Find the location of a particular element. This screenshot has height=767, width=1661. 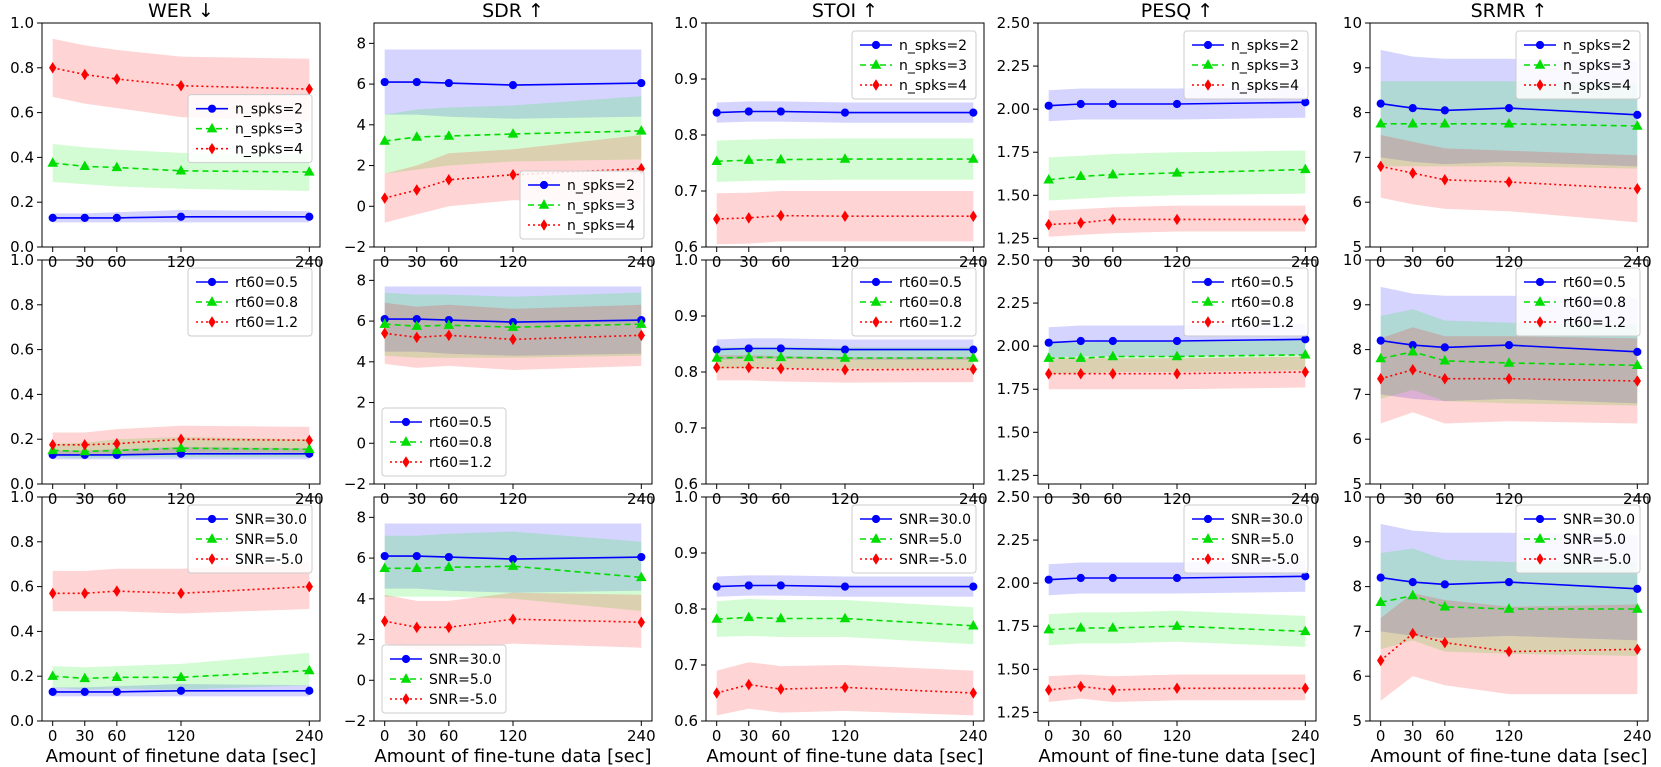

legend-label: rt60=0.8 is located at coordinates (266, 303).